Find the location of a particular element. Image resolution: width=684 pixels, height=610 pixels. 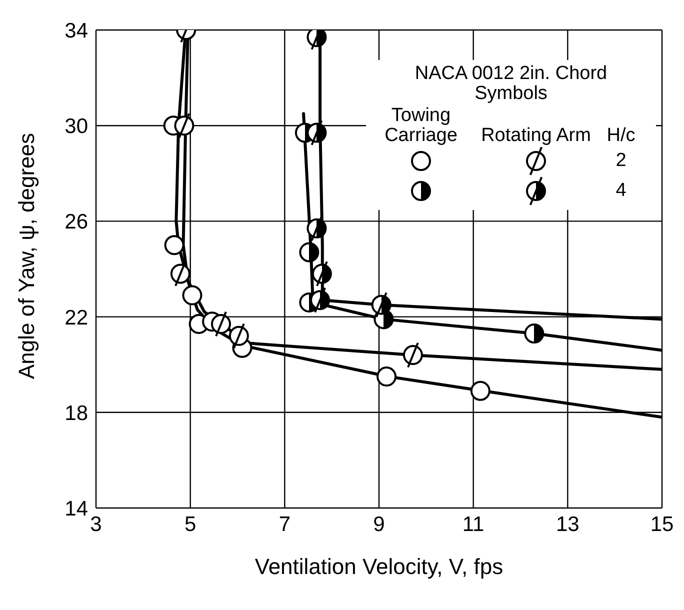

y-tick-label: 34 is located at coordinates (76, 30).